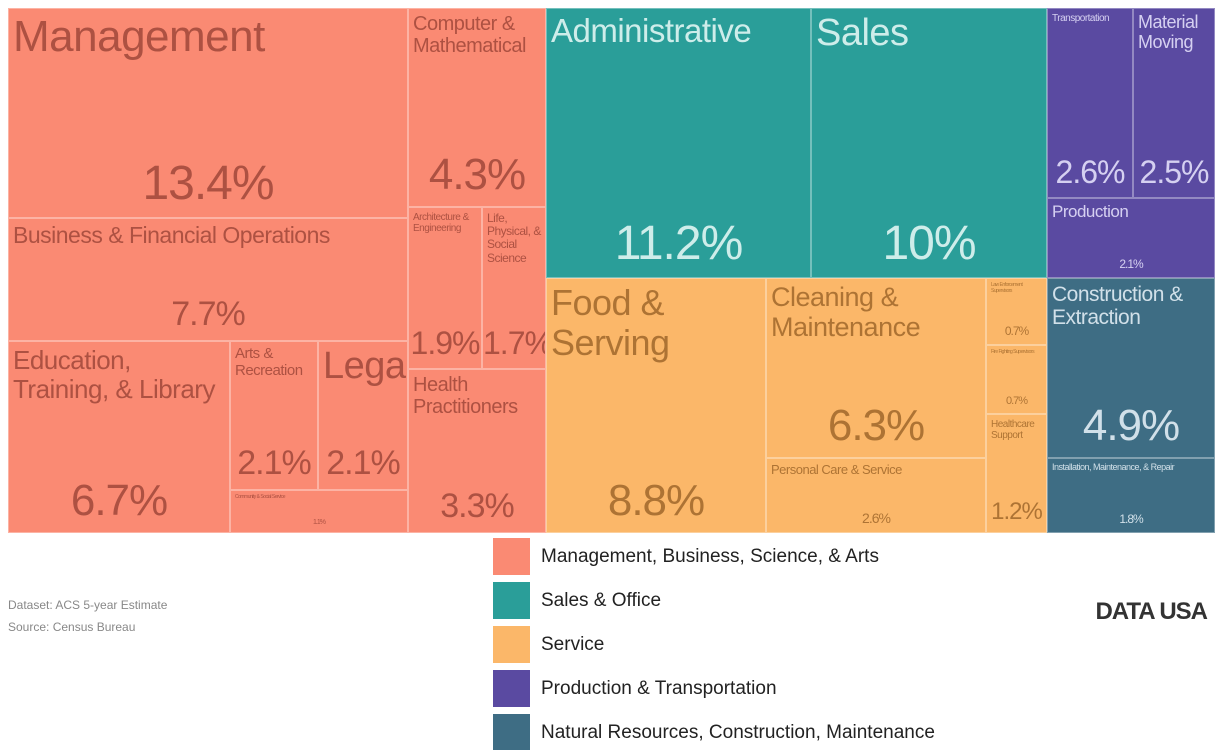 The width and height of the screenshot is (1215, 750). What do you see at coordinates (601, 600) in the screenshot?
I see `legend-label: Sales & Office` at bounding box center [601, 600].